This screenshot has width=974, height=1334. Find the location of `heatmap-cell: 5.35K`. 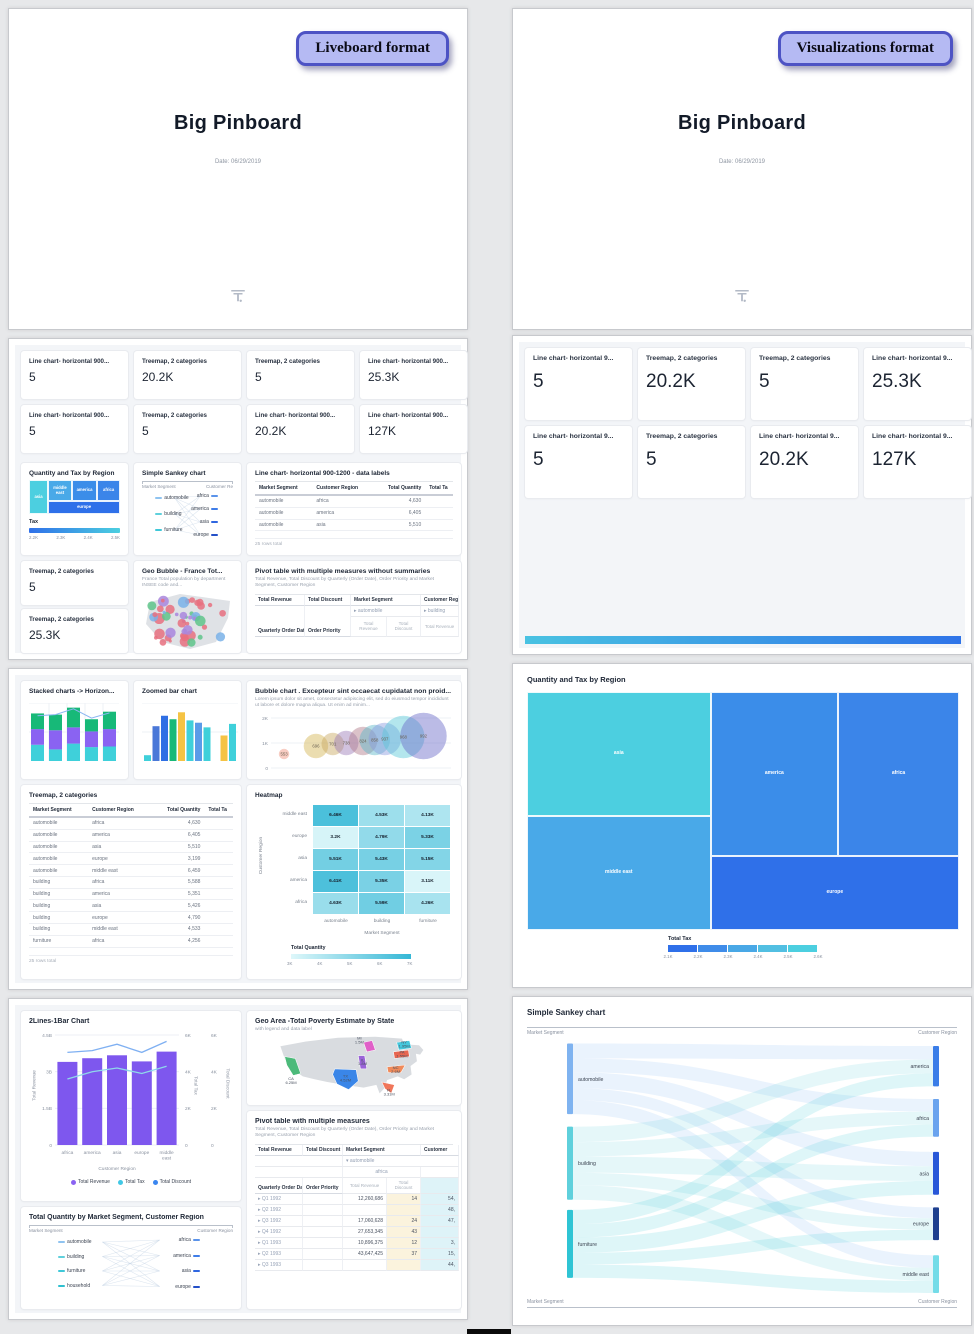

heatmap-cell: 5.35K is located at coordinates (381, 881).